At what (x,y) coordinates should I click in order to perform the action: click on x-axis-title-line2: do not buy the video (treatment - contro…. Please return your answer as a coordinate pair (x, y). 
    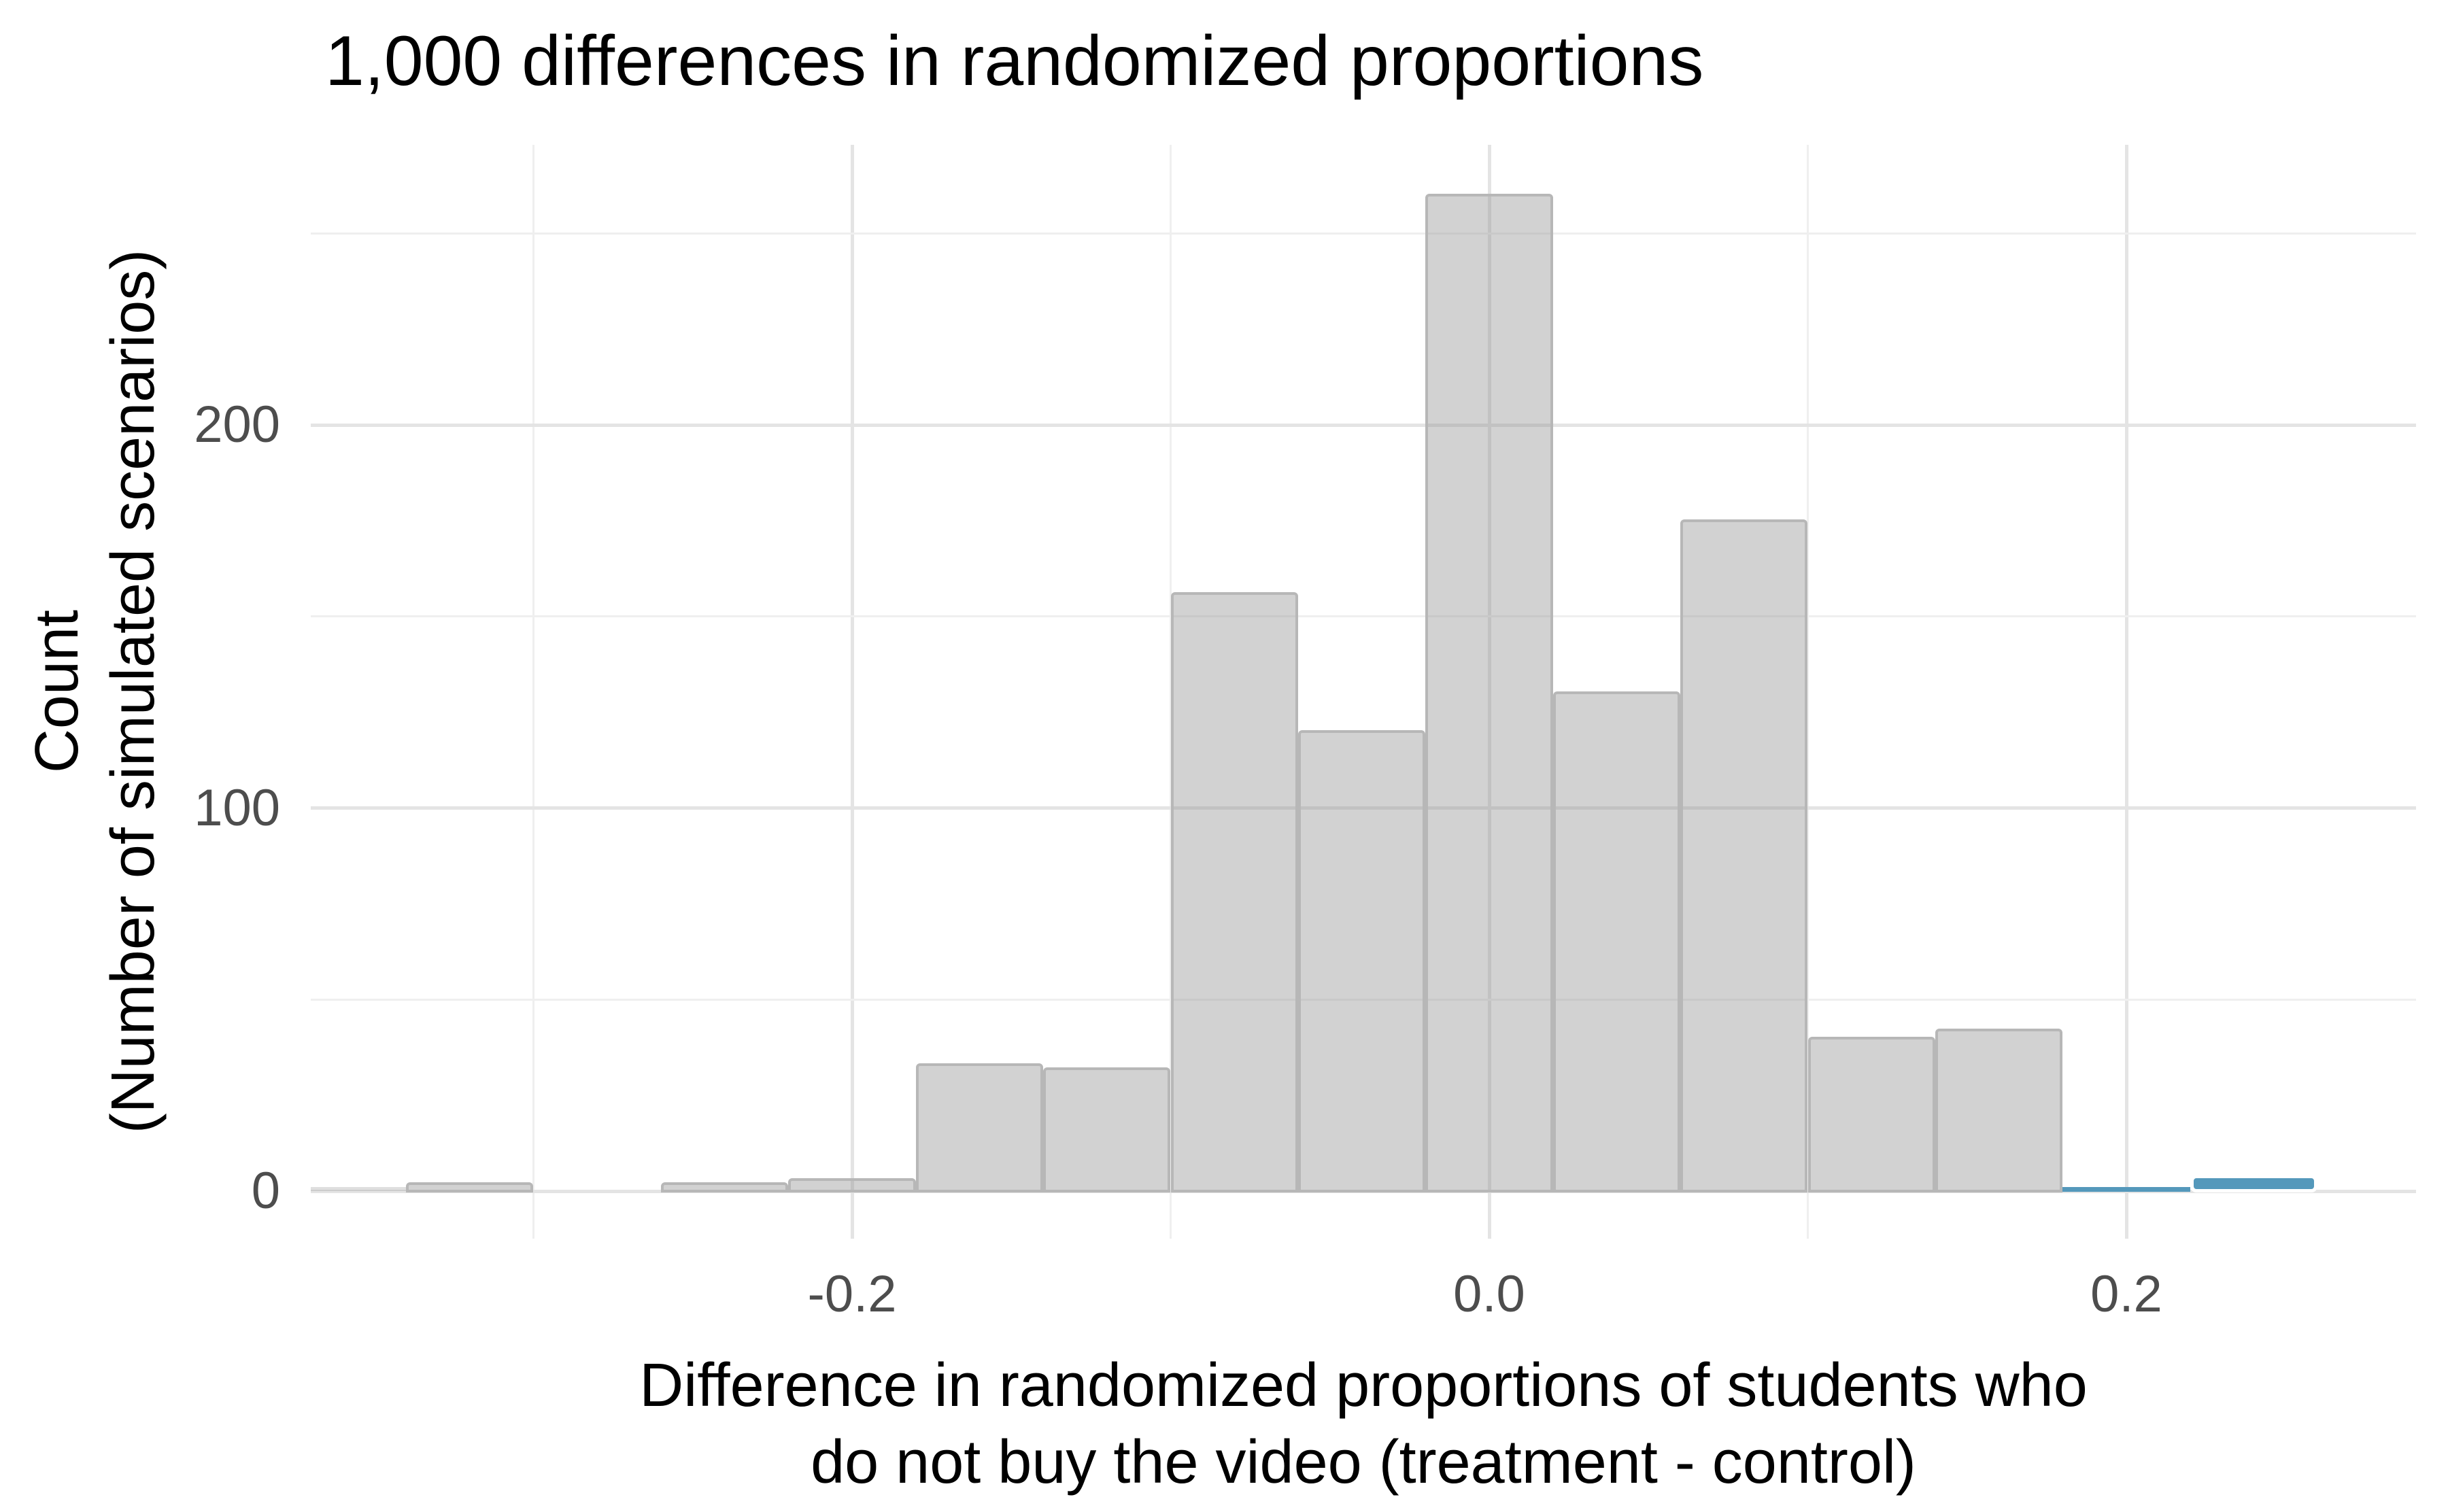
    Looking at the image, I should click on (1364, 1462).